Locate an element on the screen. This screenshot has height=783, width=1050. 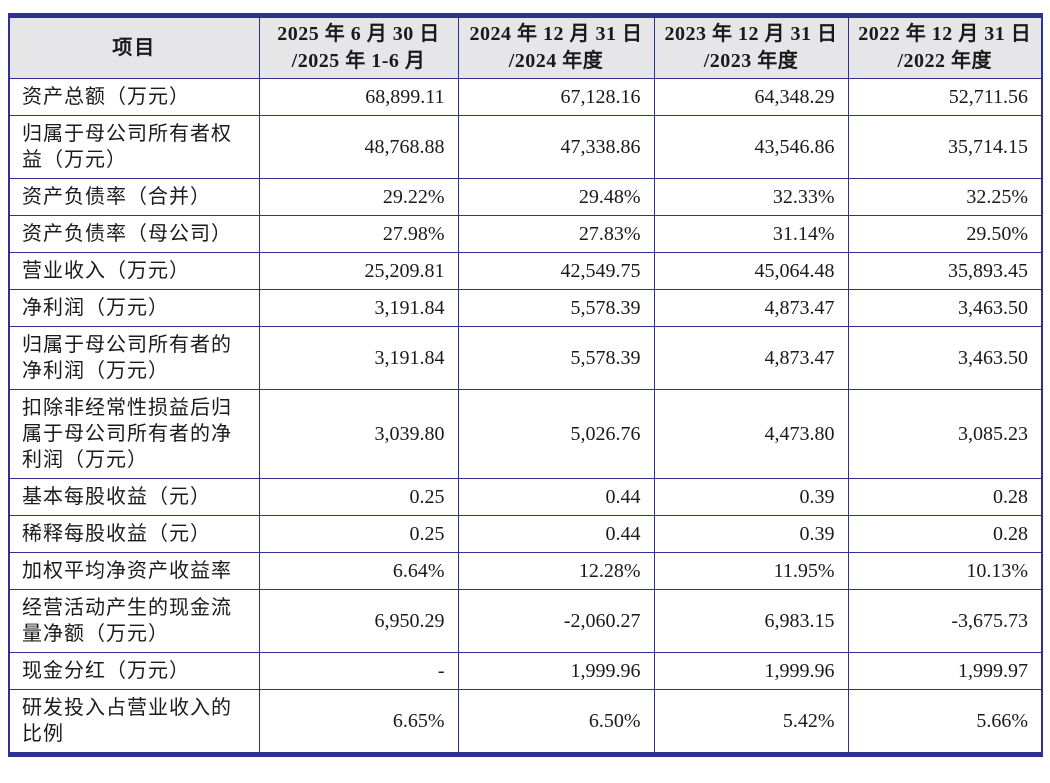
row-label: 归属于母公司所有者权益（万元） is located at coordinates (134, 147).